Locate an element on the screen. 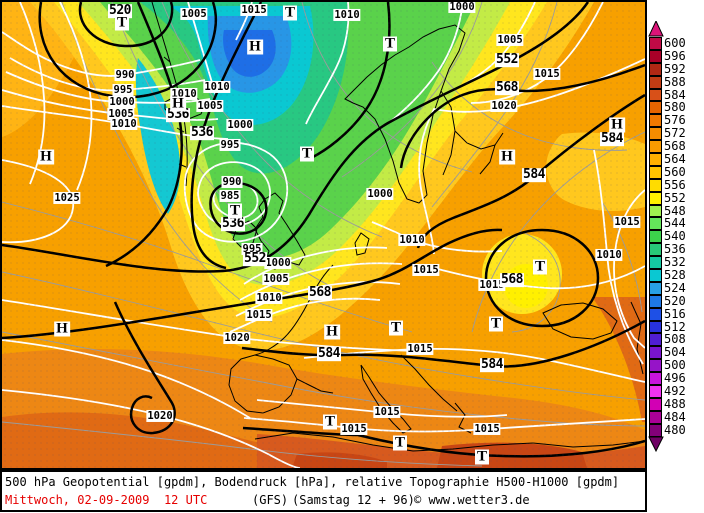 The width and height of the screenshot is (704, 513). pressure-label: 985 is located at coordinates (230, 196).